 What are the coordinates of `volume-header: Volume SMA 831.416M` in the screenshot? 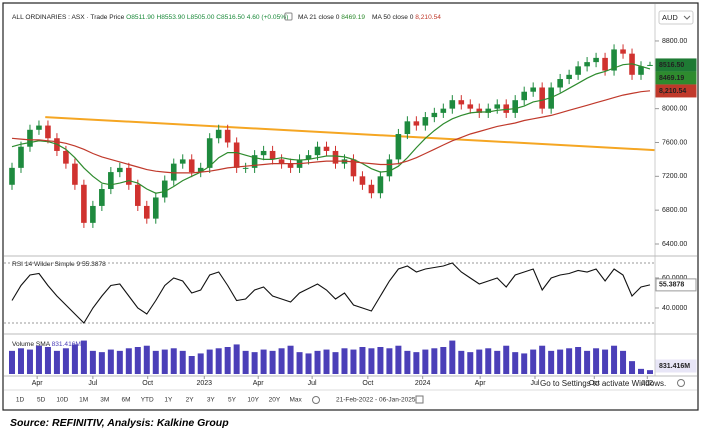 It's located at (46, 344).